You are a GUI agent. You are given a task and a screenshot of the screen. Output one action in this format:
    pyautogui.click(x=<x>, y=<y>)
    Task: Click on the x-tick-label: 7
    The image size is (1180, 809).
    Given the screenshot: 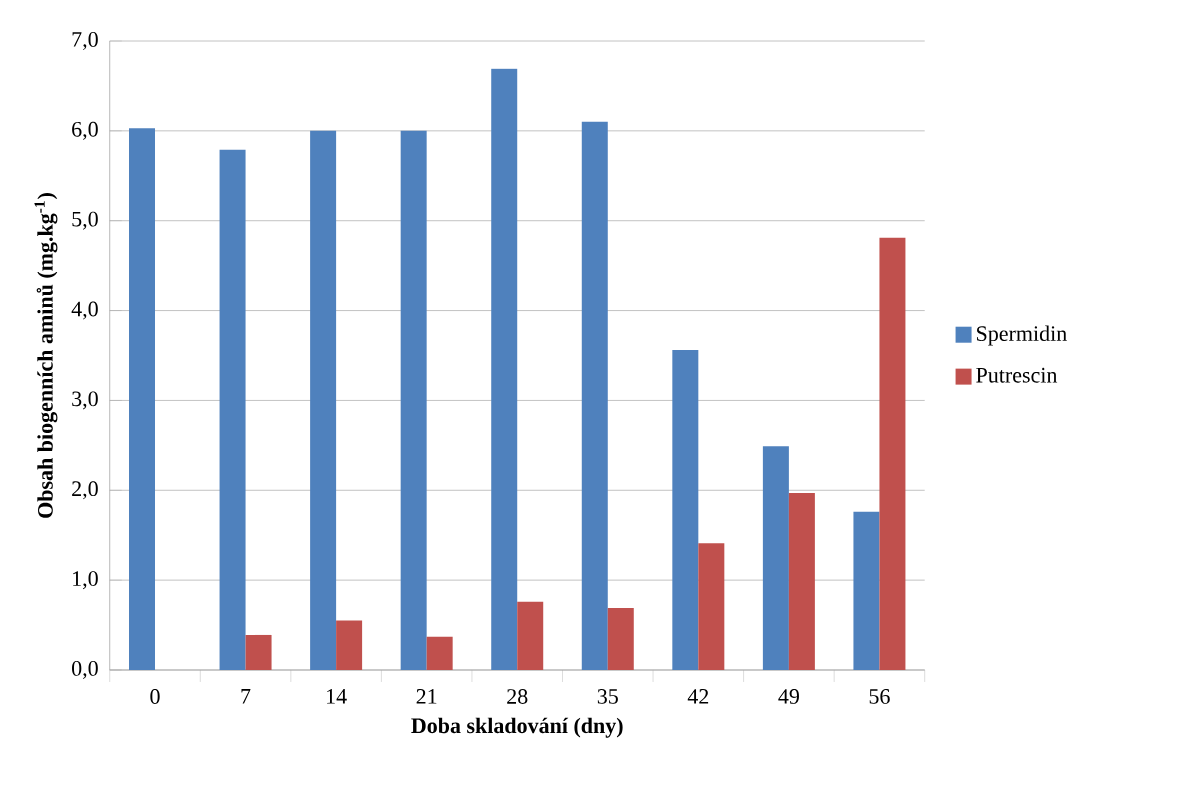 What is the action you would take?
    pyautogui.click(x=246, y=696)
    